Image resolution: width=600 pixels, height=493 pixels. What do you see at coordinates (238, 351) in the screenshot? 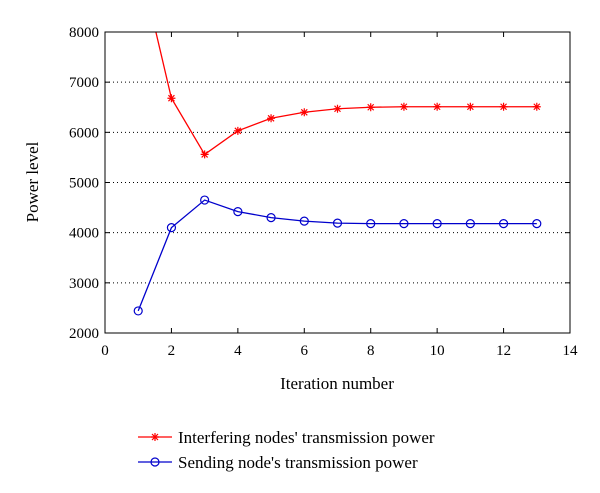
I see `x-tick-label: 4` at bounding box center [238, 351].